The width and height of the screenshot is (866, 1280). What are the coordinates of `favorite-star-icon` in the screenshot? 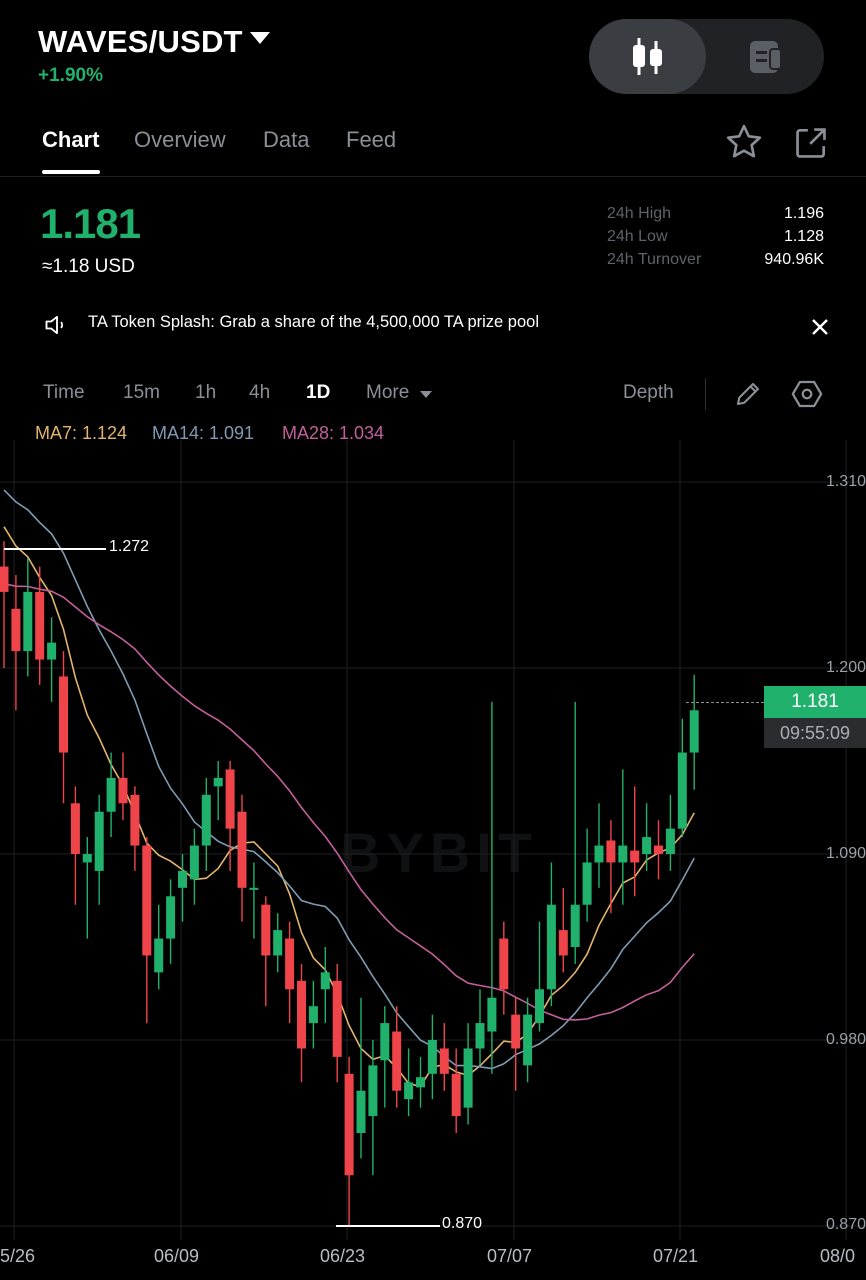 It's located at (744, 144).